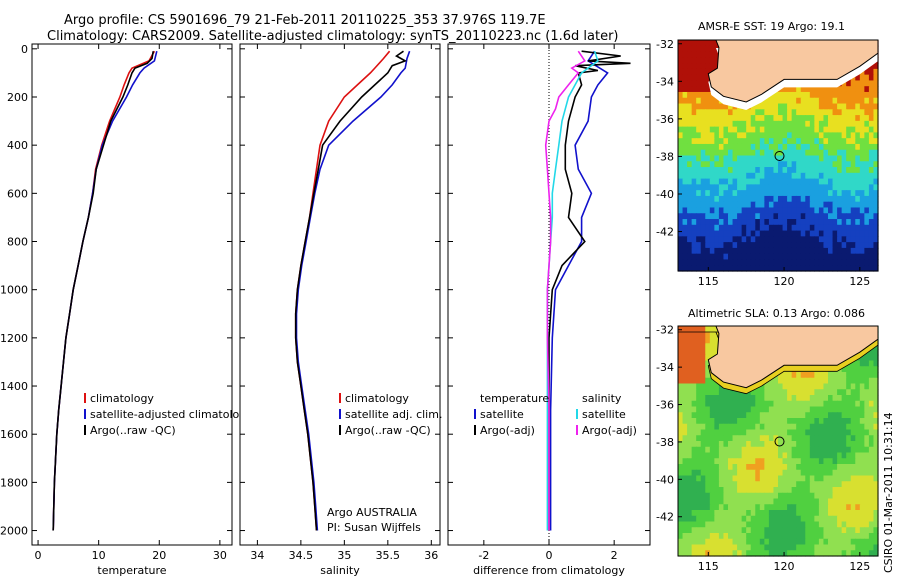  What do you see at coordinates (514, 398) in the screenshot?
I see `legend-title-temperature: temperature` at bounding box center [514, 398].